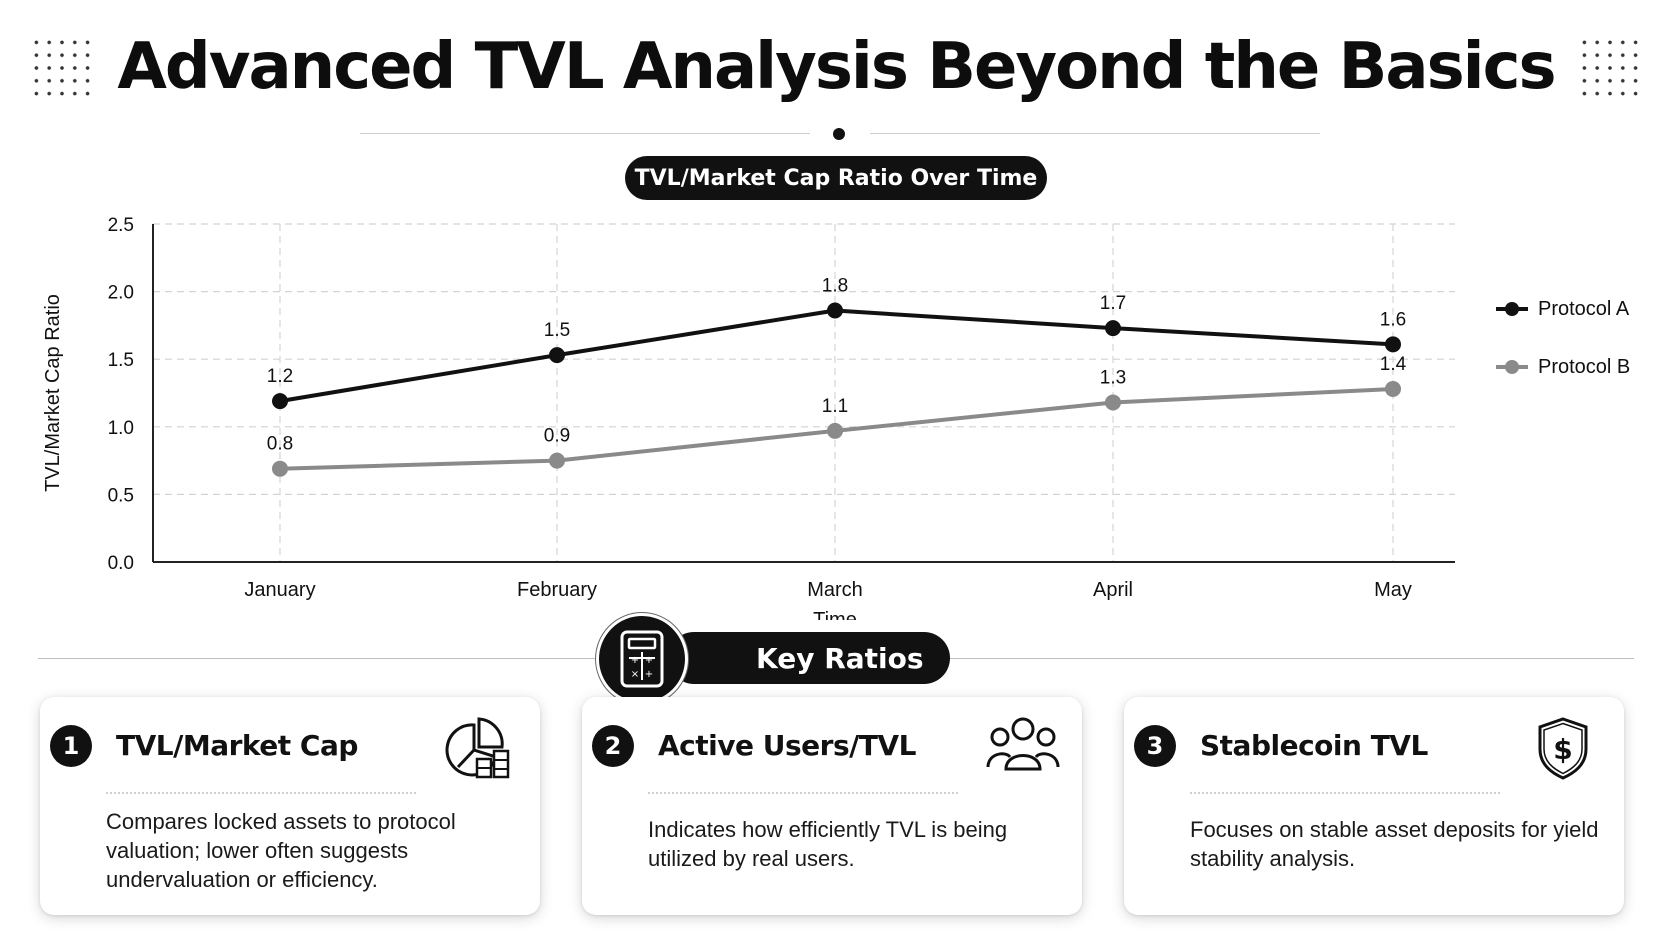 Image resolution: width=1672 pixels, height=941 pixels. Describe the element at coordinates (1610, 68) in the screenshot. I see `decorative-dot-grid-right` at that location.